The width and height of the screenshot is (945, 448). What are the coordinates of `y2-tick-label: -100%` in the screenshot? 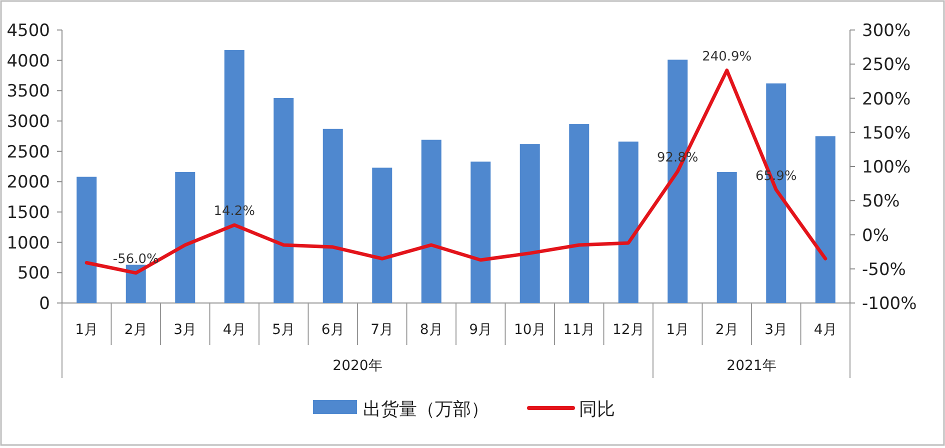 It's located at (889, 304).